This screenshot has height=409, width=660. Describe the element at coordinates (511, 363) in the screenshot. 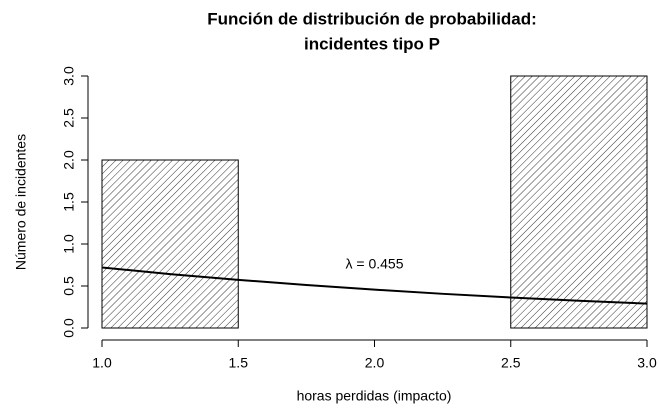

I see `x-tick-label: 2.5` at that location.